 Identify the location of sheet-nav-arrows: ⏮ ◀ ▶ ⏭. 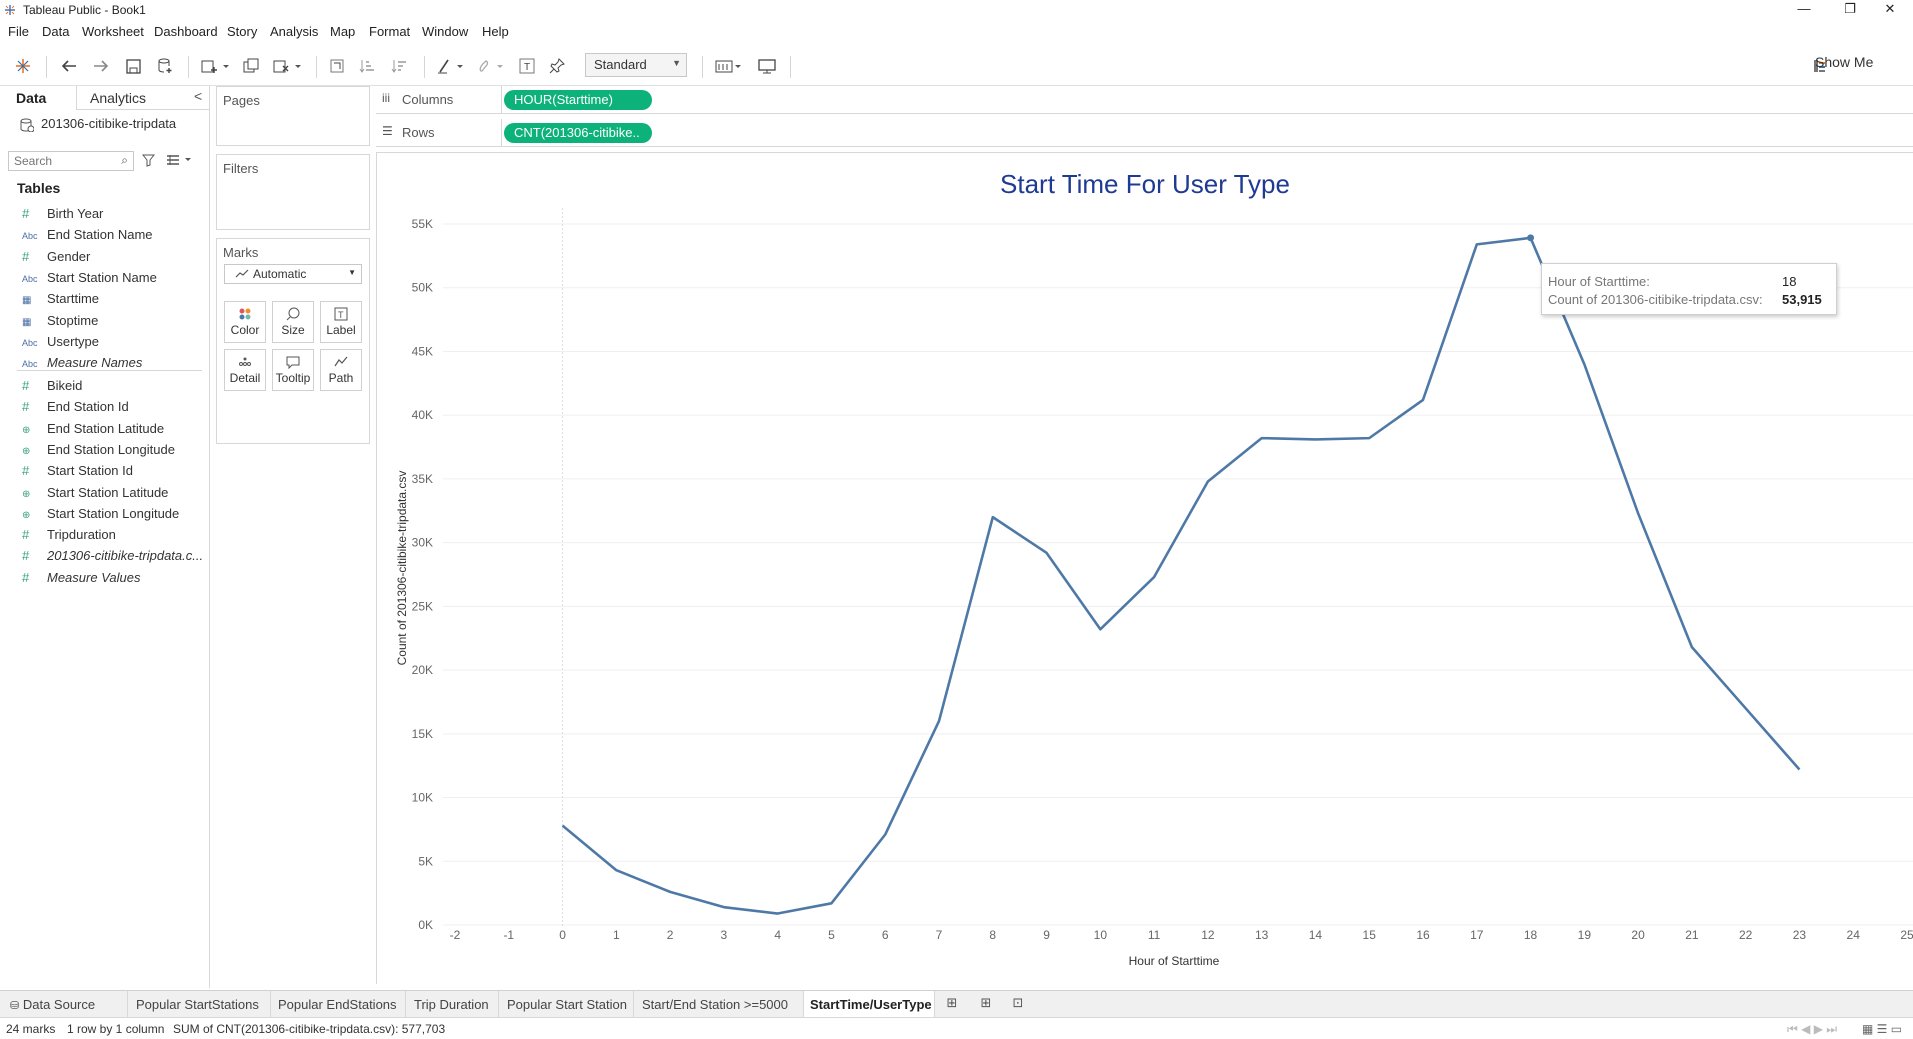
(1812, 1029).